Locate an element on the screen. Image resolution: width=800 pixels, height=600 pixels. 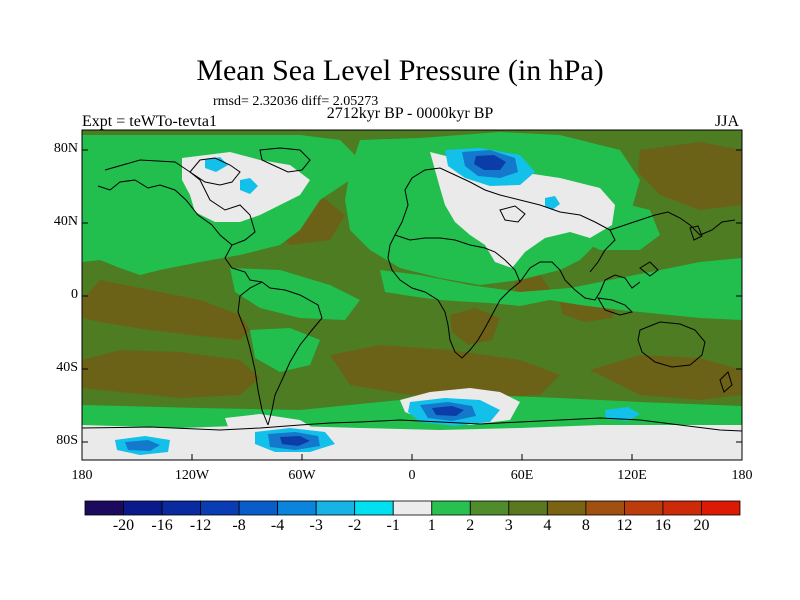
colorbar-label: -12 is located at coordinates (200, 525).